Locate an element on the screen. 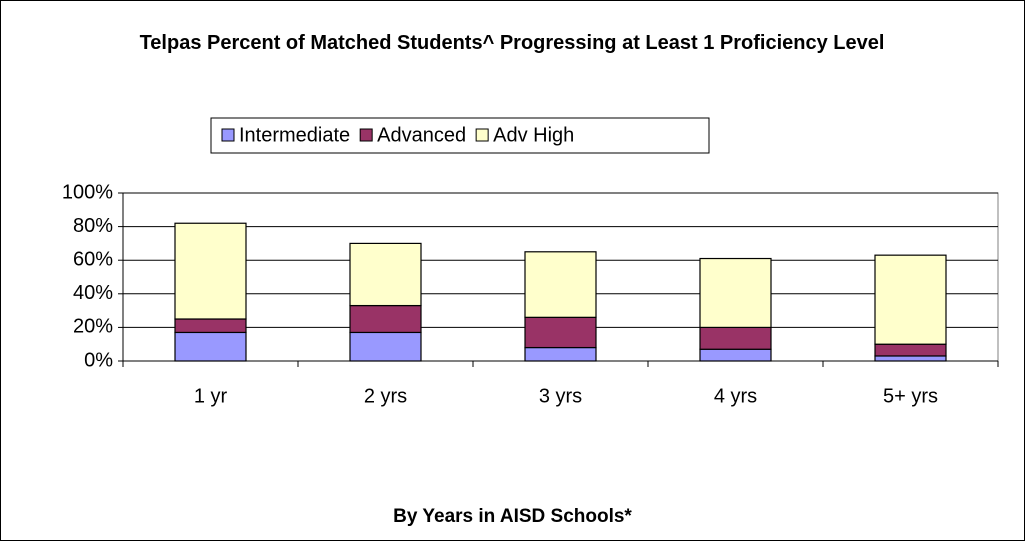 The height and width of the screenshot is (541, 1025). x-tick-label: 4 yrs is located at coordinates (735, 396).